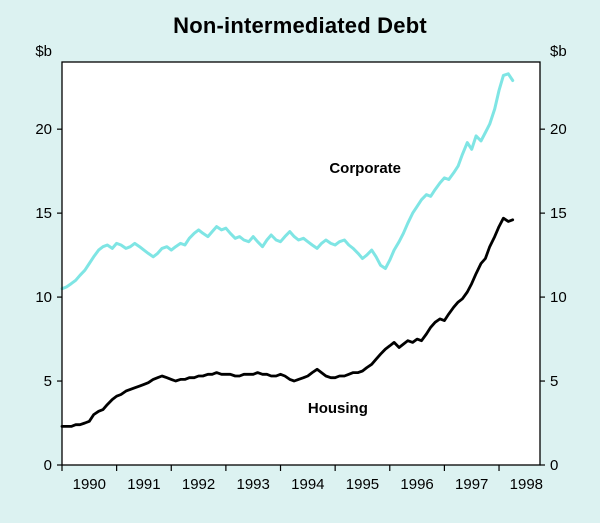 The image size is (600, 523). What do you see at coordinates (89, 484) in the screenshot?
I see `x-axis-tick-label: 1990` at bounding box center [89, 484].